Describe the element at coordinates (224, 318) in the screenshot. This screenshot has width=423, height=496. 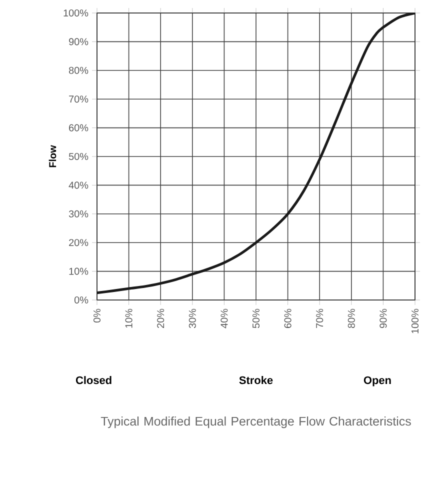
I see `x-tick-label: 40%` at that location.